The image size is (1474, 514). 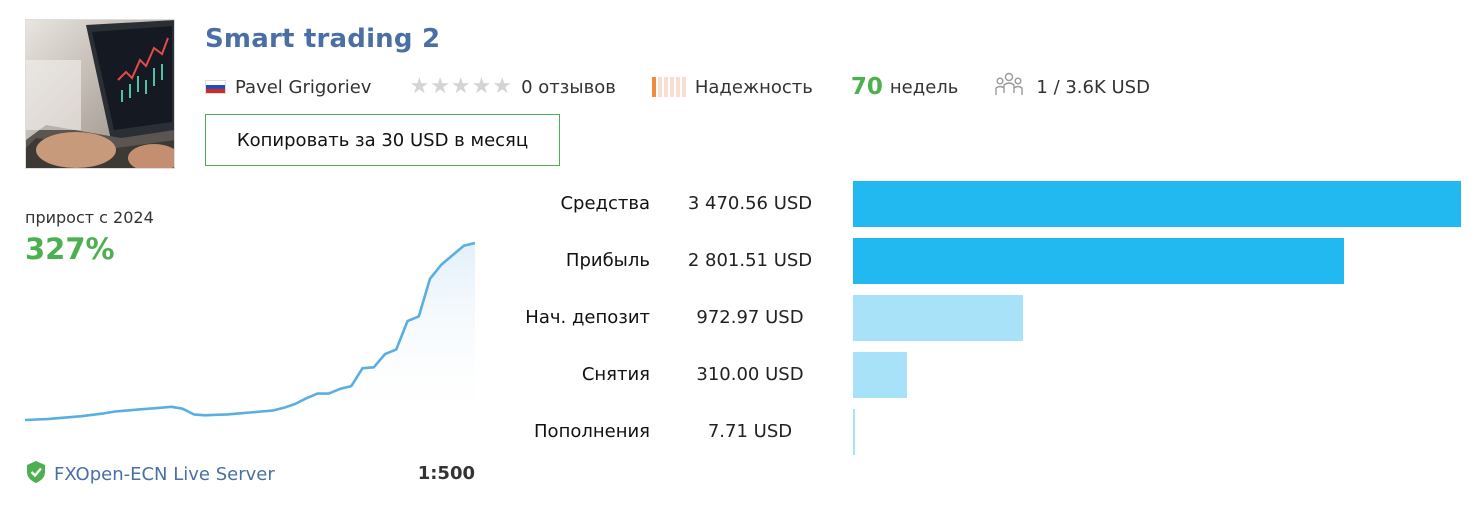 I want to click on growth-chart, so click(x=250, y=335).